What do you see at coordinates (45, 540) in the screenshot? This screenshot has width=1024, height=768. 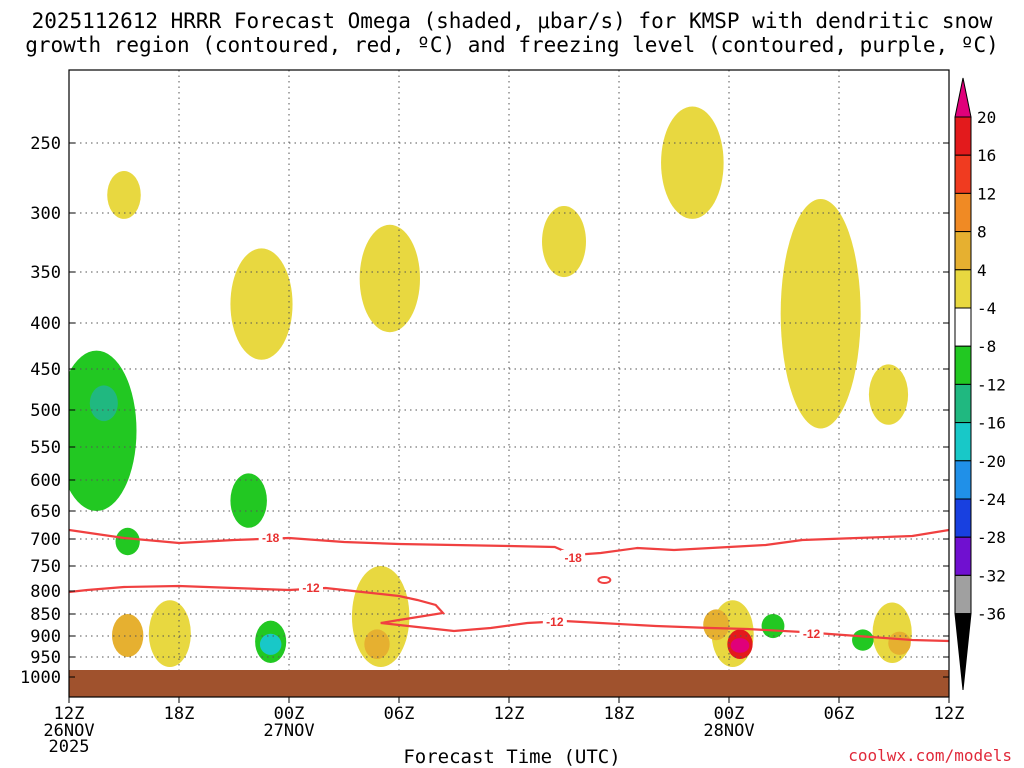 I see `y-tick-label: 700` at bounding box center [45, 540].